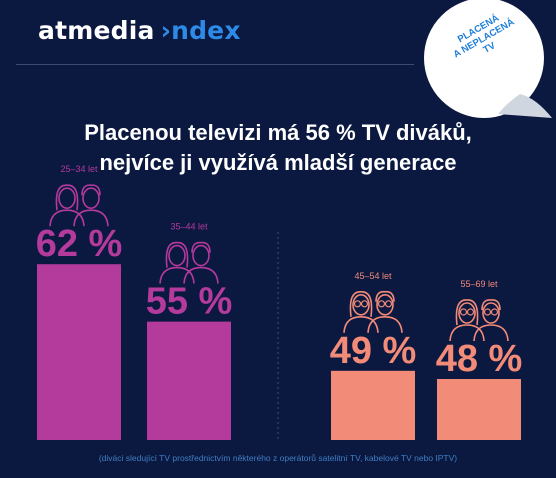  I want to click on value-label-3: 49 %, so click(373, 351).